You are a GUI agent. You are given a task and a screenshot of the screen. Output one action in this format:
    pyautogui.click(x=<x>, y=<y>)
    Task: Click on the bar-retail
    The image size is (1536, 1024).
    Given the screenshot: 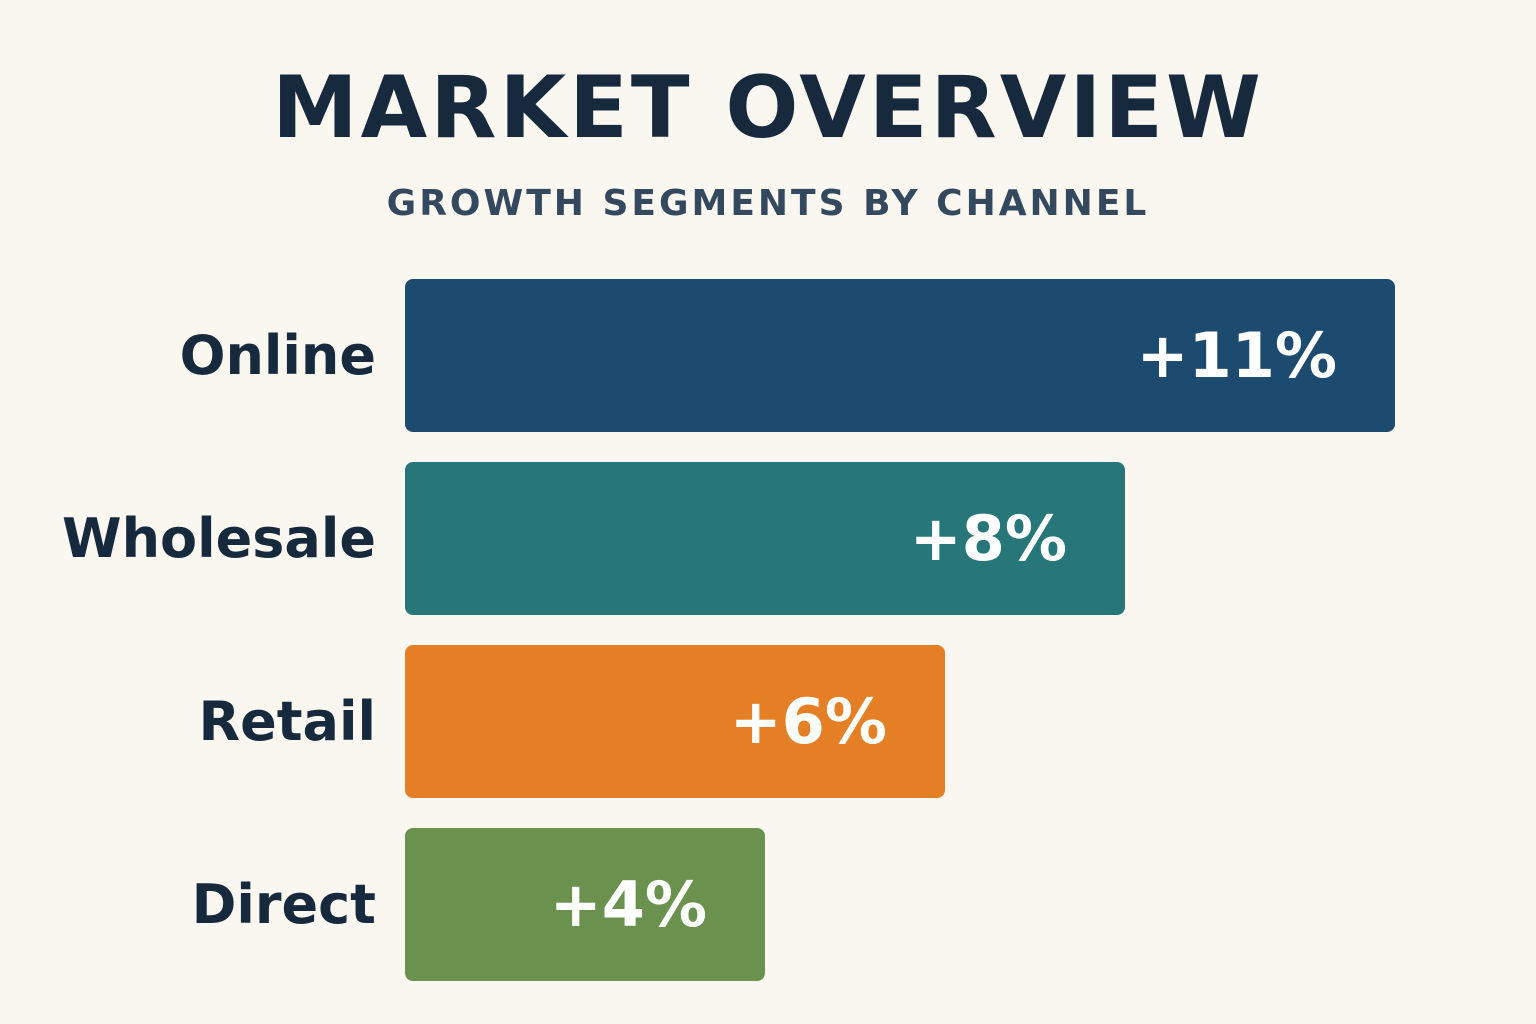 What is the action you would take?
    pyautogui.click(x=675, y=721)
    